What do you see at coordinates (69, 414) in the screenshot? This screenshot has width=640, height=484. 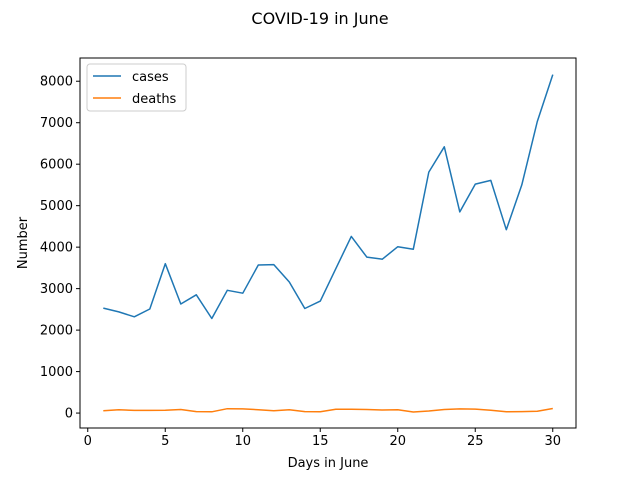 I see `y-tick-label: 0` at bounding box center [69, 414].